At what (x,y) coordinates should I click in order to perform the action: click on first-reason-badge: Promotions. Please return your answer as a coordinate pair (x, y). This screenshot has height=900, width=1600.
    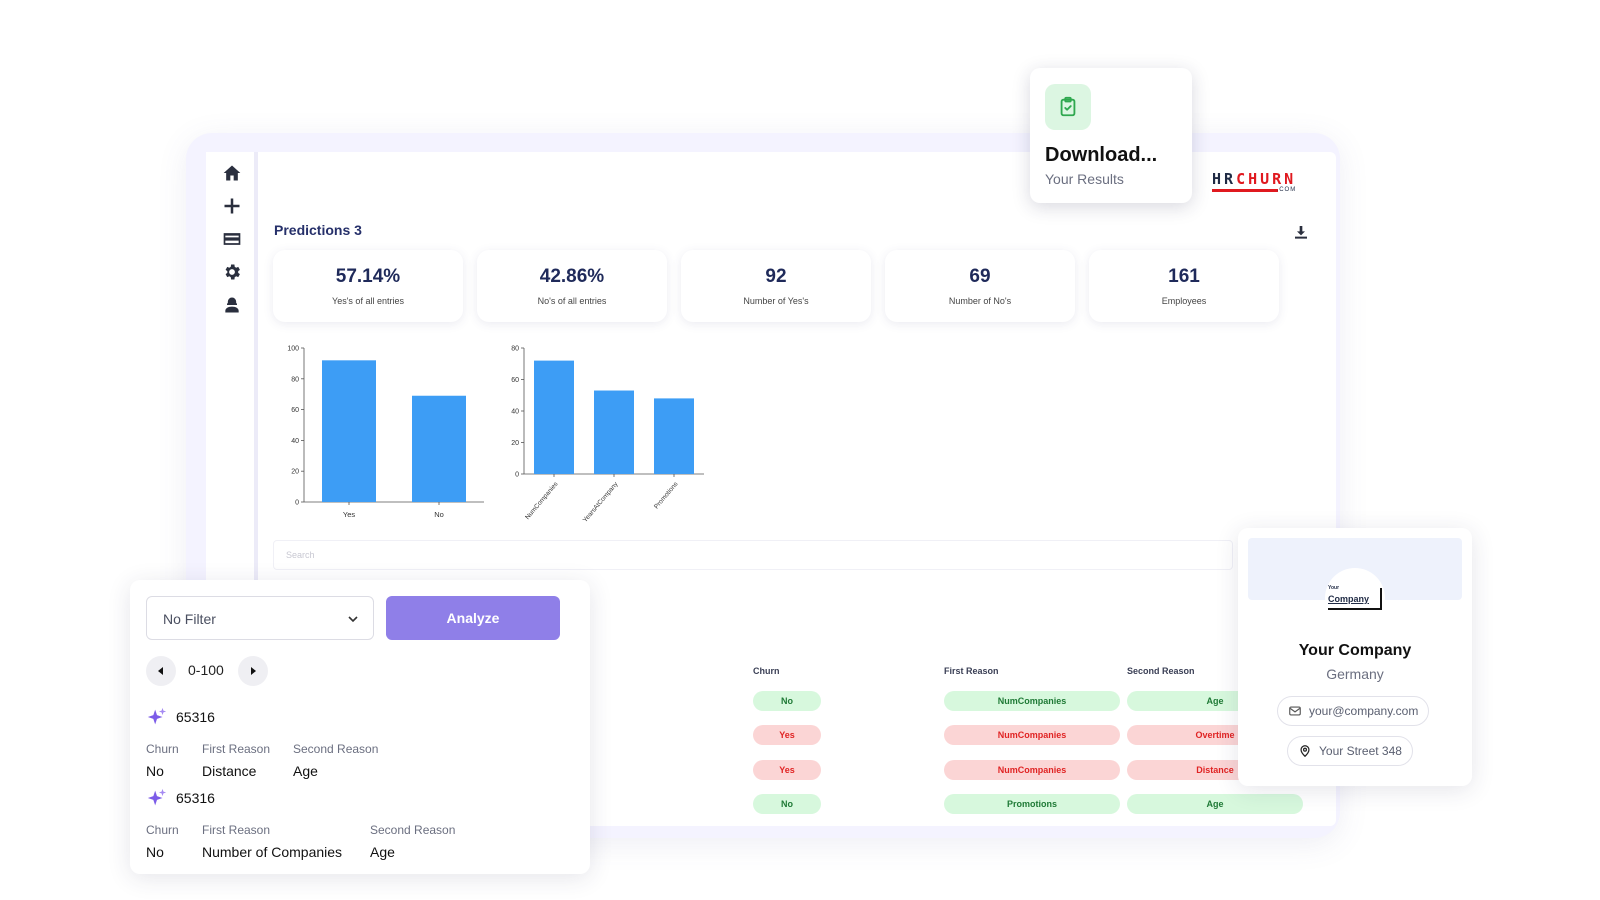
    Looking at the image, I should click on (1032, 804).